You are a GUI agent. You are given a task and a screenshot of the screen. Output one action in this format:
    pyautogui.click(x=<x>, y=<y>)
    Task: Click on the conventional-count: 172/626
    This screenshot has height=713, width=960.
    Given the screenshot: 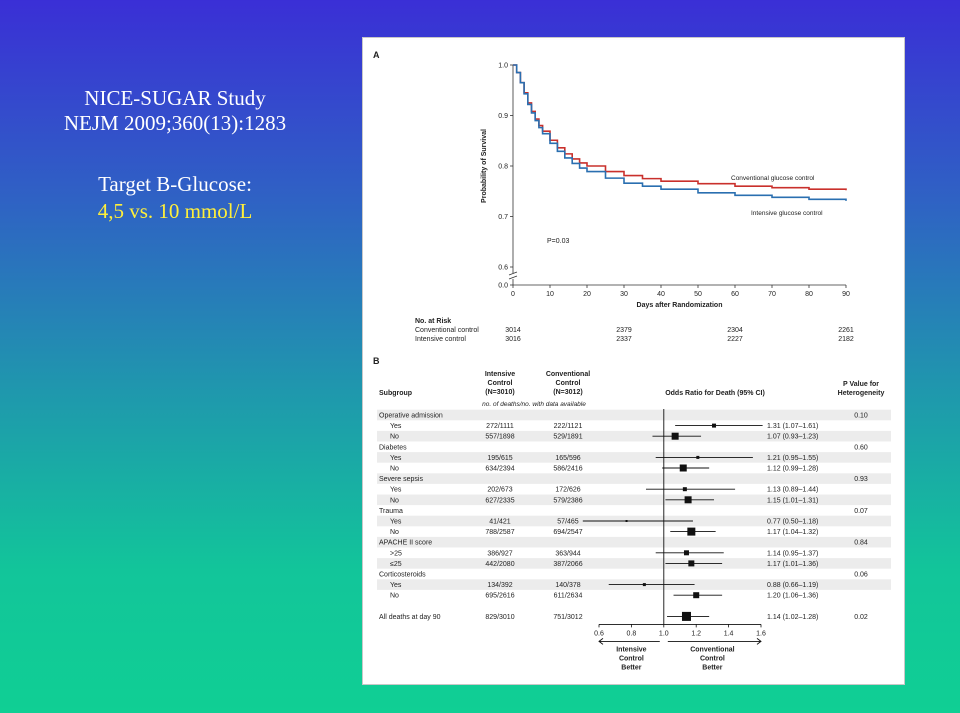 What is the action you would take?
    pyautogui.click(x=567, y=490)
    